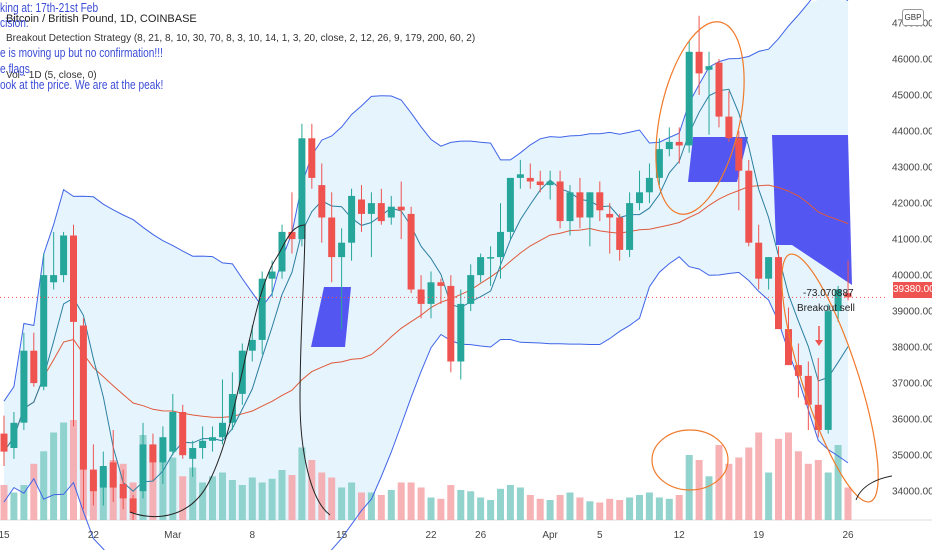  What do you see at coordinates (912, 348) in the screenshot?
I see `y-tick-label: 38000.00` at bounding box center [912, 348].